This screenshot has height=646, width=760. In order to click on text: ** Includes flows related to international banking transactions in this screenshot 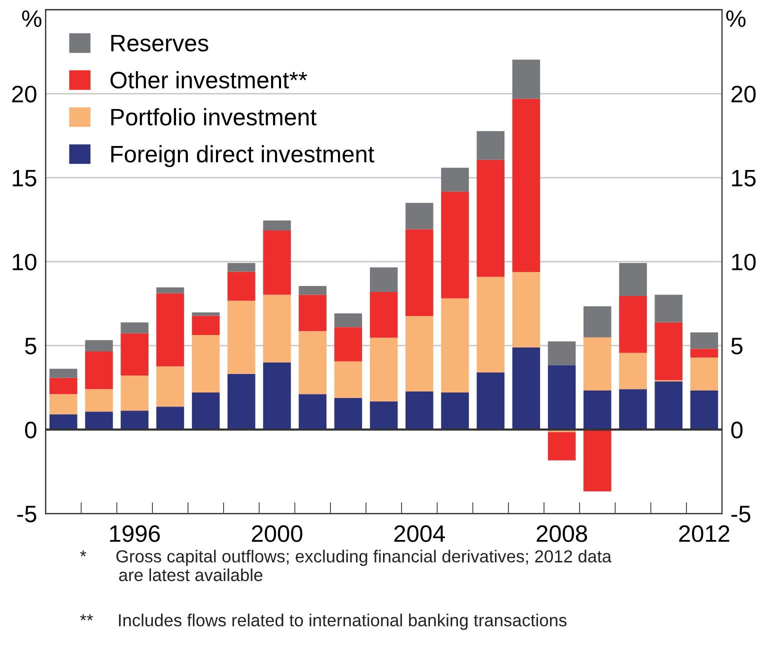, I will do `click(323, 622)`.